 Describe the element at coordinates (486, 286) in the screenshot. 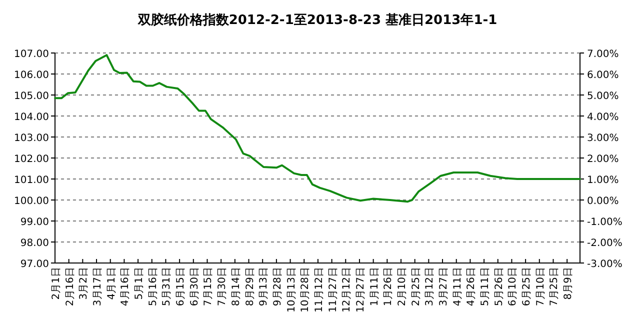

I see `x-tick-label: 5月11日` at that location.